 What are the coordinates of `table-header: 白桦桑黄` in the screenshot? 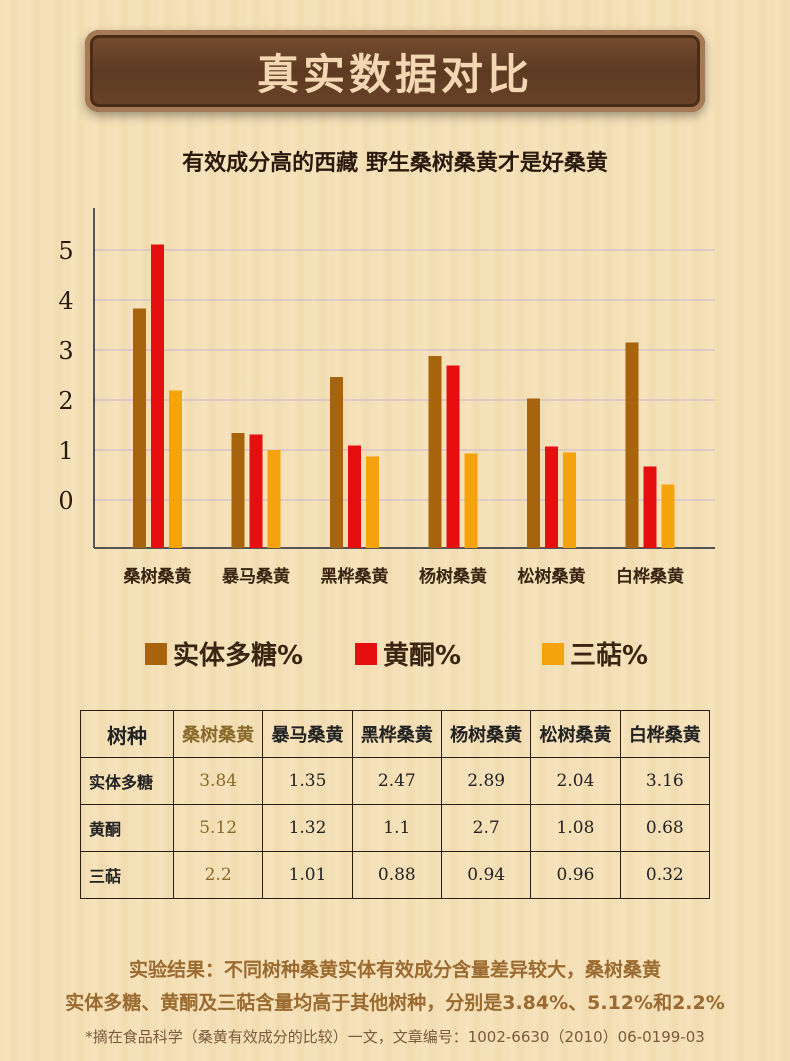 It's located at (665, 734).